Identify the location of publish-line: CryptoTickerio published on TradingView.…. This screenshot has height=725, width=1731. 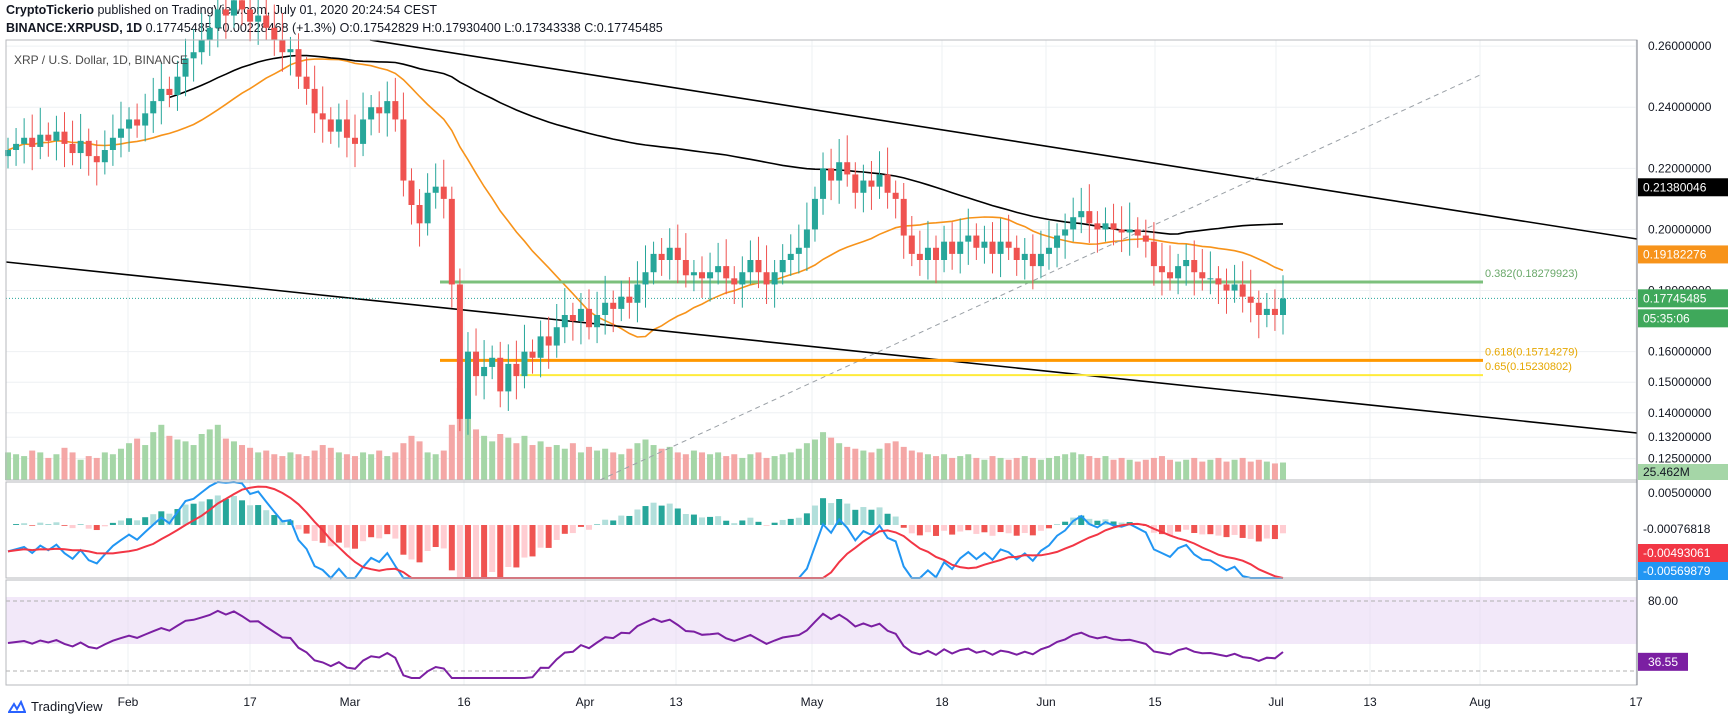
(221, 10).